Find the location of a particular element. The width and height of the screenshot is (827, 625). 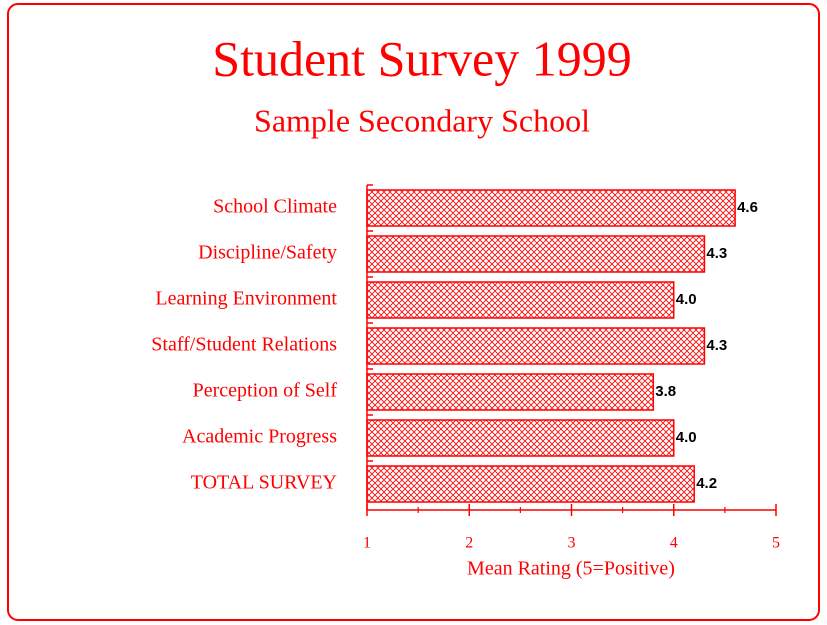

value-label: 4.6 is located at coordinates (747, 207).